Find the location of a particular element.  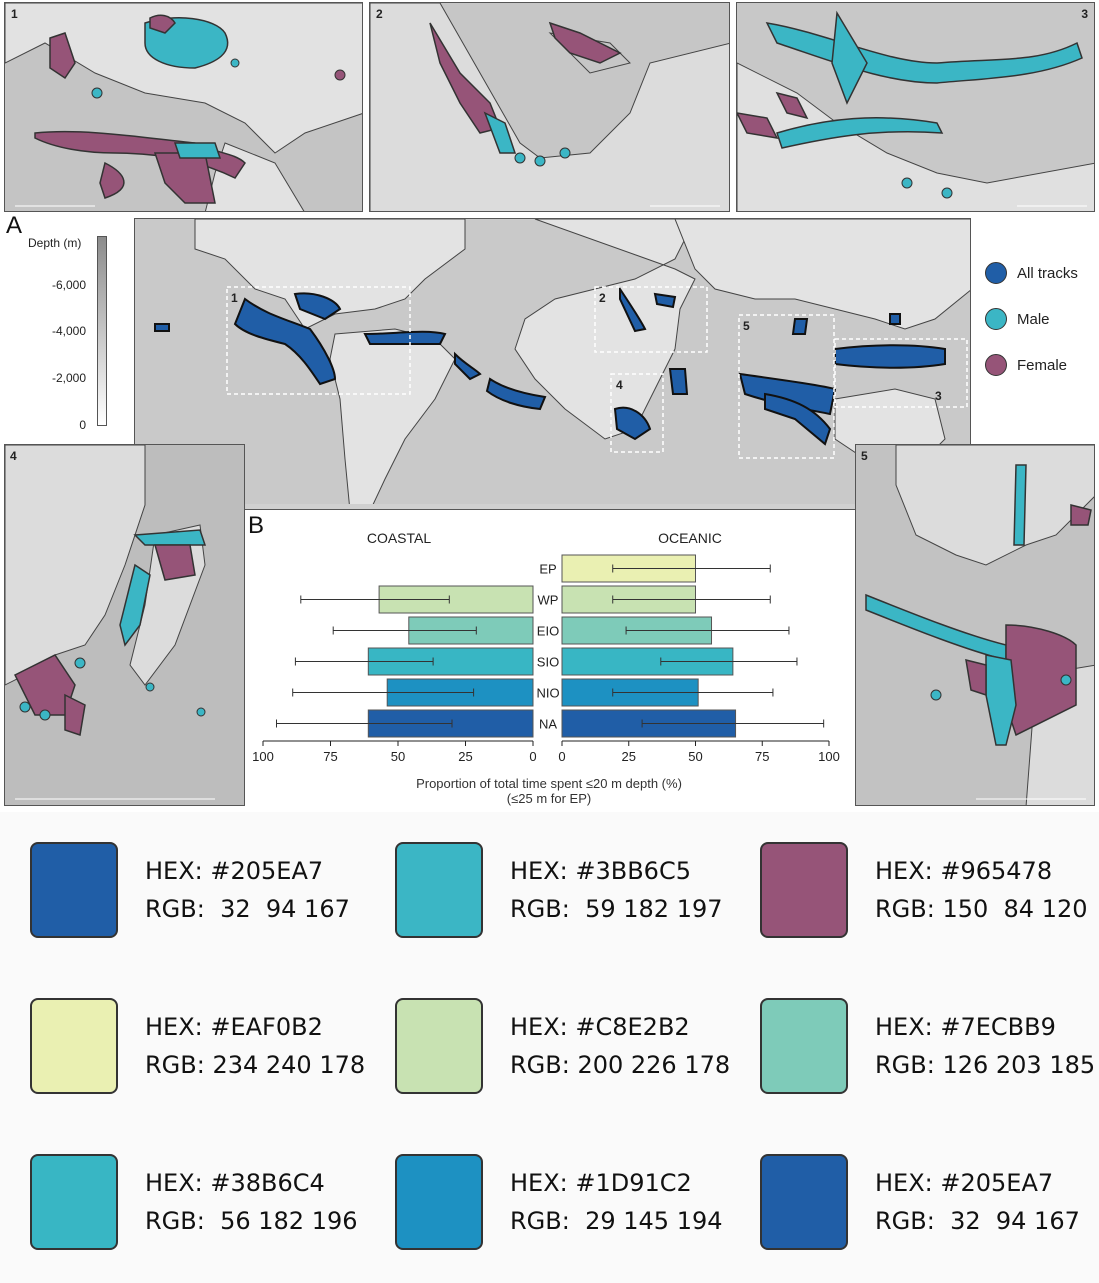

swatch-rgb: RGB: 200 226 178 is located at coordinates (620, 1065).